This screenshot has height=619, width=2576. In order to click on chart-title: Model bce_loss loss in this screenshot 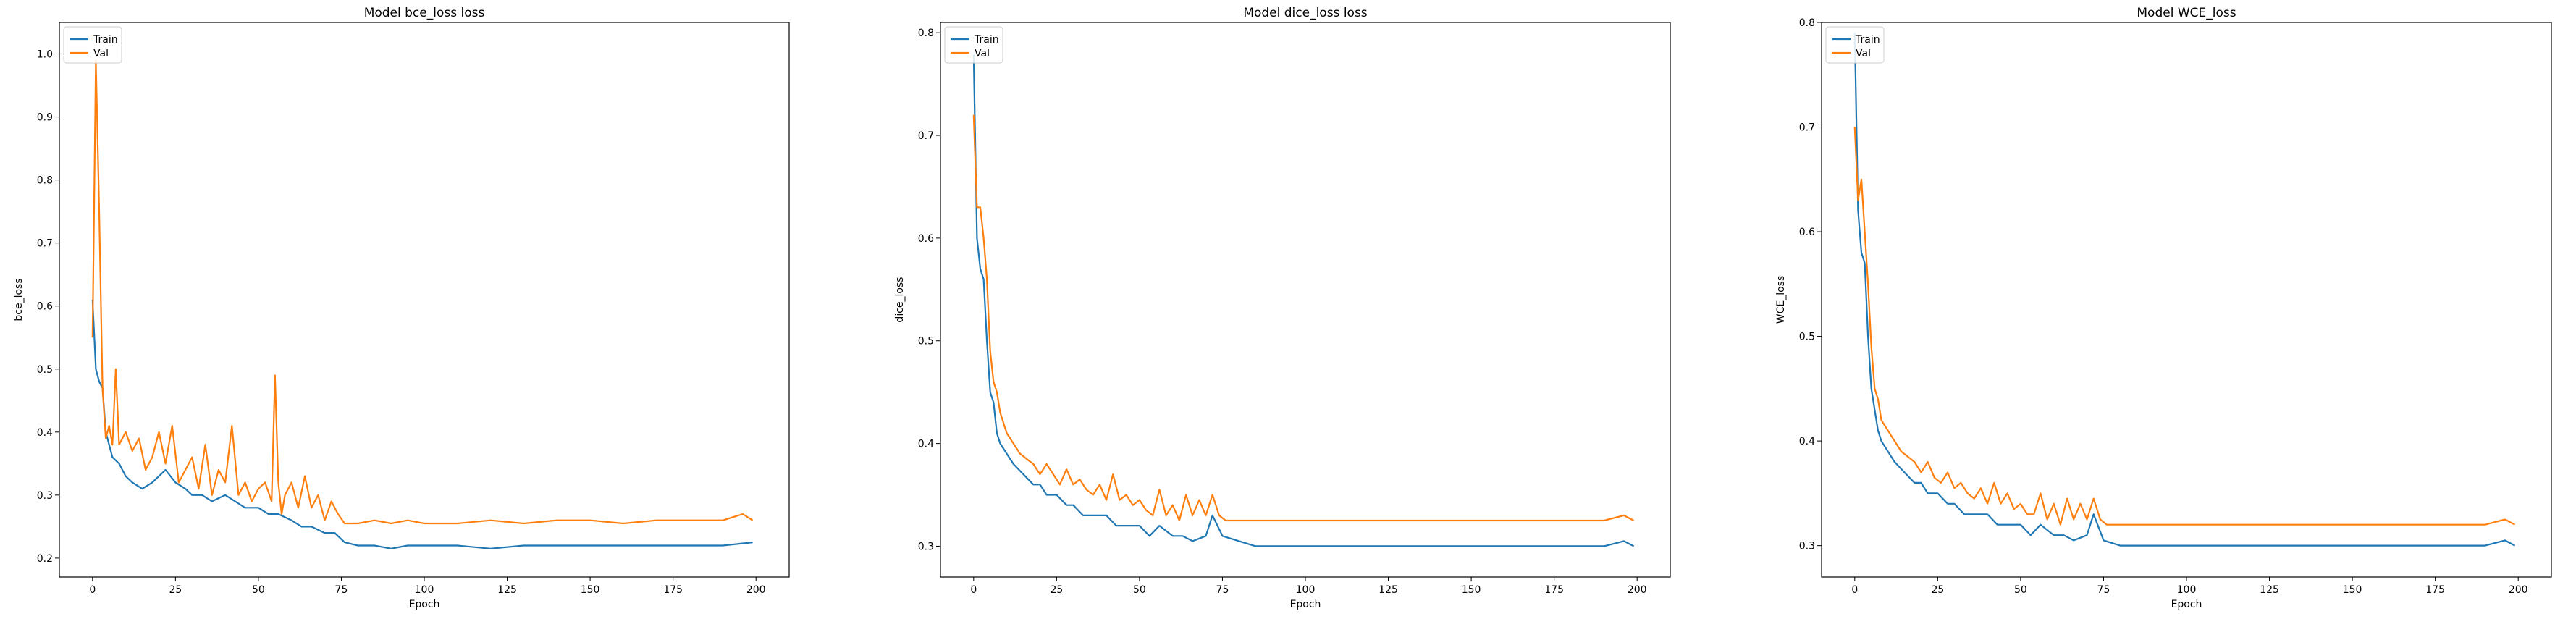, I will do `click(424, 13)`.